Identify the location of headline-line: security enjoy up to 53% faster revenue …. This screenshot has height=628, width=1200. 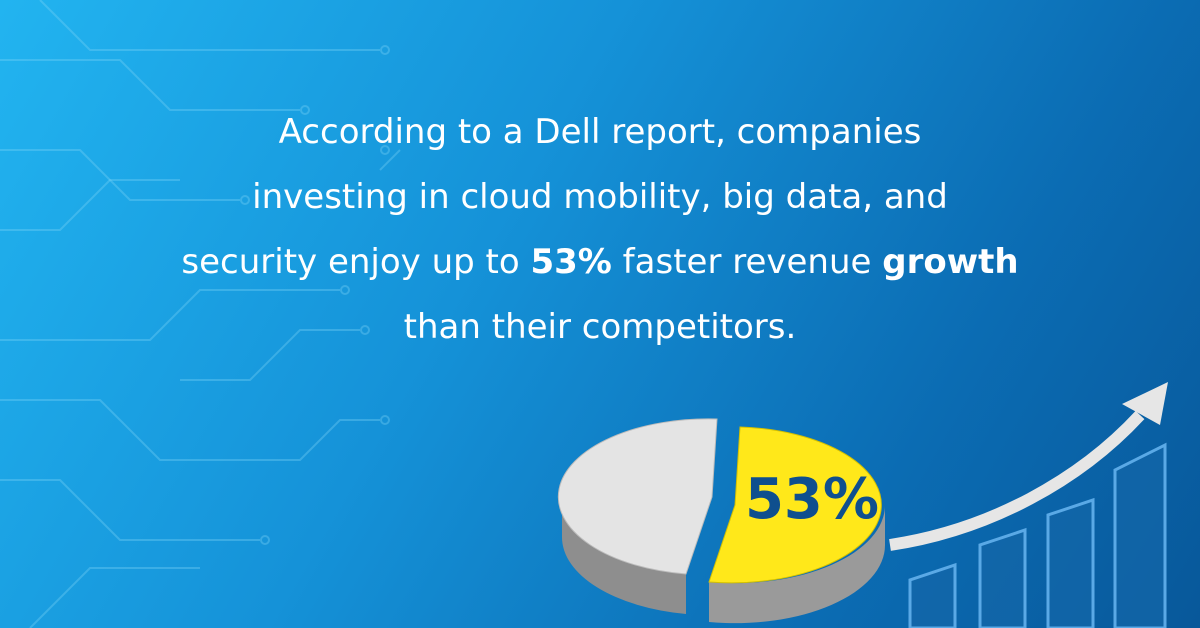
(600, 262).